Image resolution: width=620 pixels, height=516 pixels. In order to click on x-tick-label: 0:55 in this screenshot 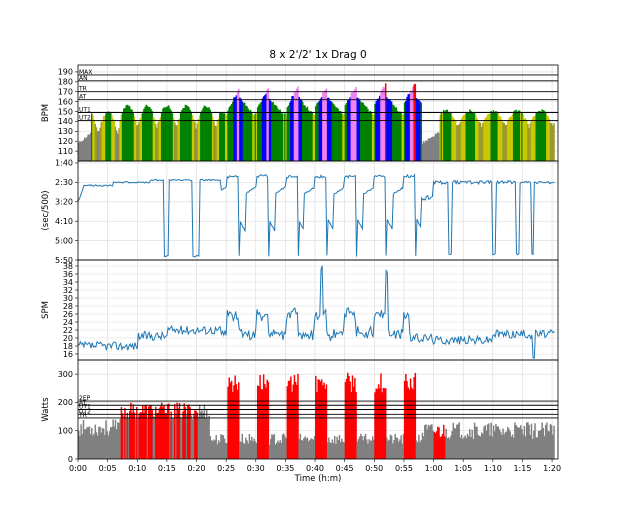, I will do `click(404, 468)`.